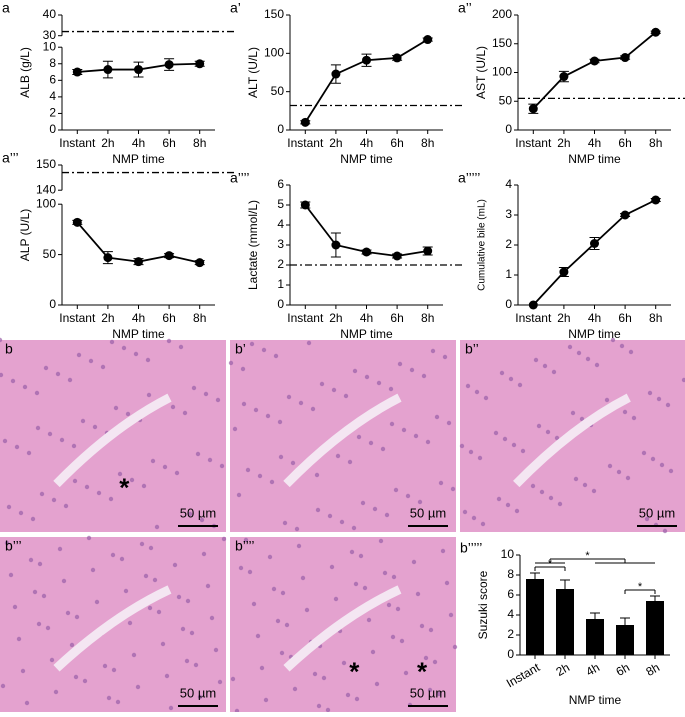 The image size is (685, 717). What do you see at coordinates (502, 72) in the screenshot?
I see `y-tick-label: 100` at bounding box center [502, 72].